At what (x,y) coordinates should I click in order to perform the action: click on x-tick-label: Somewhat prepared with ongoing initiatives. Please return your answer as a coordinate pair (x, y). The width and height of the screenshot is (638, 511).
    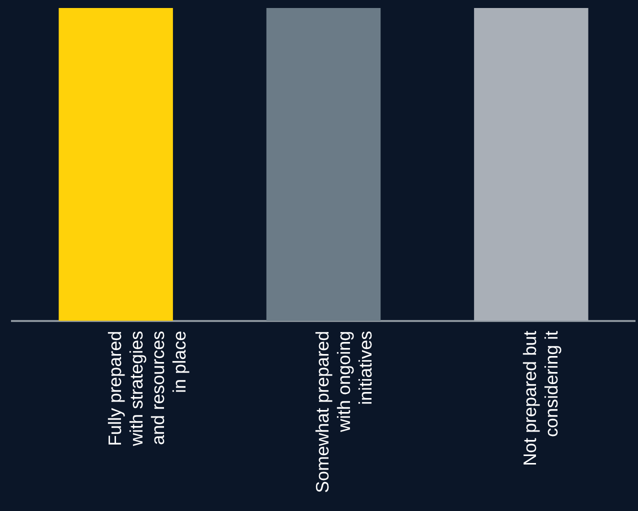
    Looking at the image, I should click on (344, 412).